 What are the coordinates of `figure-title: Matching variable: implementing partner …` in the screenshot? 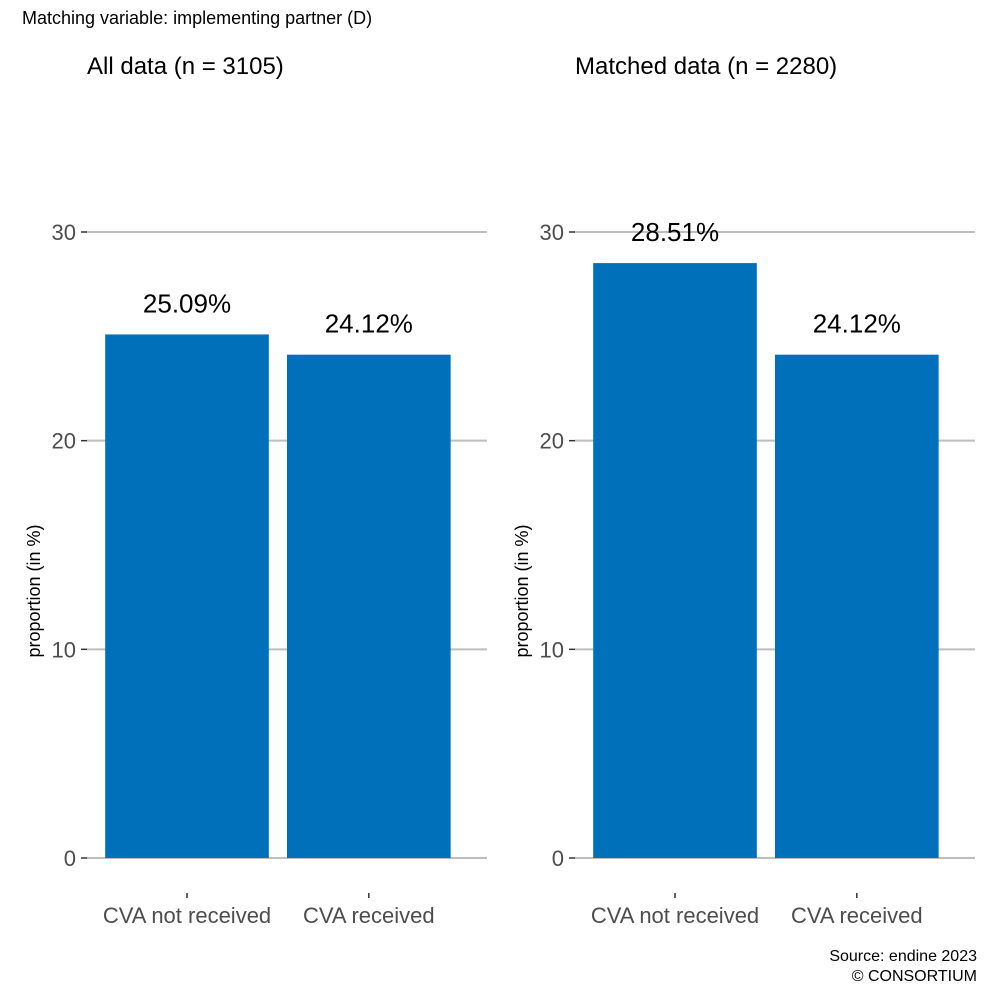 It's located at (197, 18).